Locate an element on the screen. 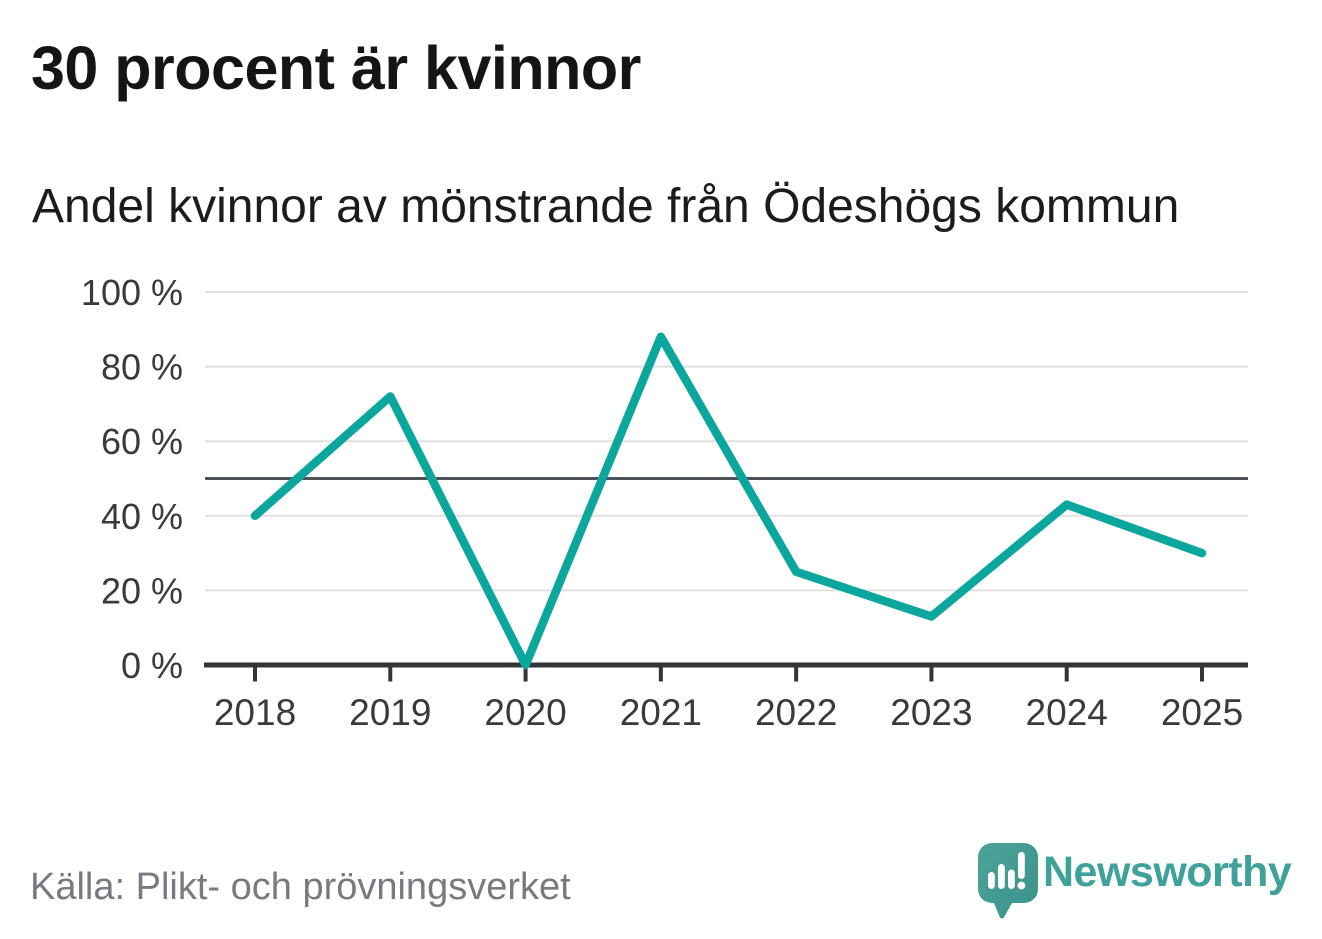 The height and width of the screenshot is (939, 1322). x-tick-label-2021: 2021 is located at coordinates (661, 712).